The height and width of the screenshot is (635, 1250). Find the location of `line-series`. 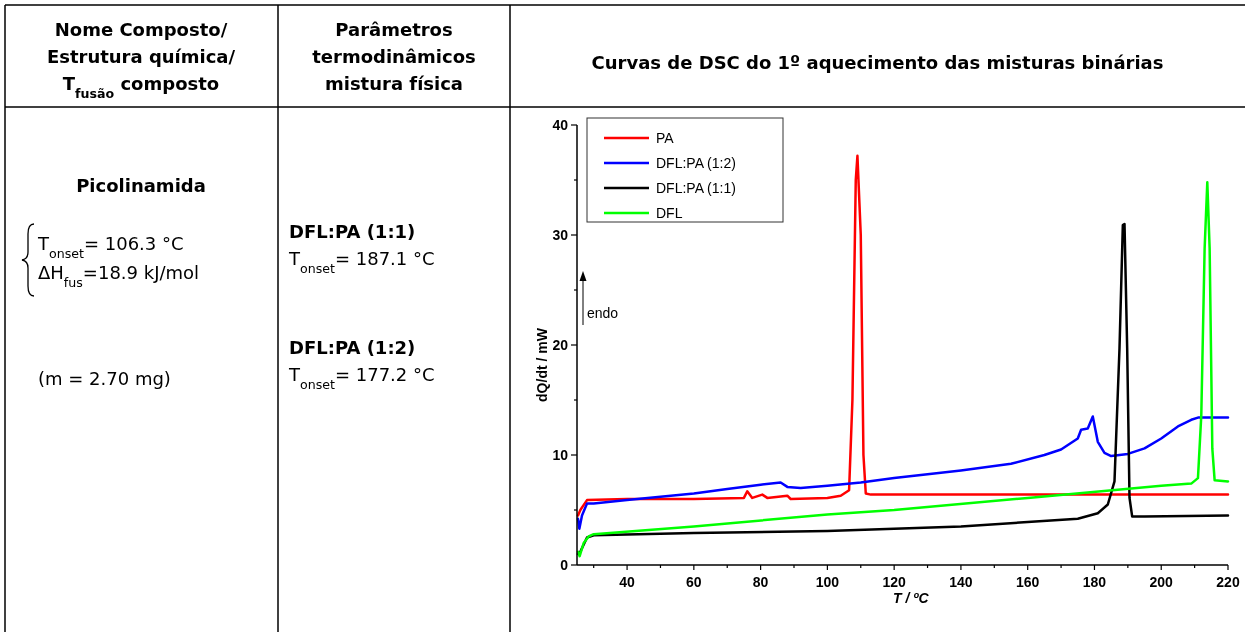

line-series is located at coordinates (903, 472).